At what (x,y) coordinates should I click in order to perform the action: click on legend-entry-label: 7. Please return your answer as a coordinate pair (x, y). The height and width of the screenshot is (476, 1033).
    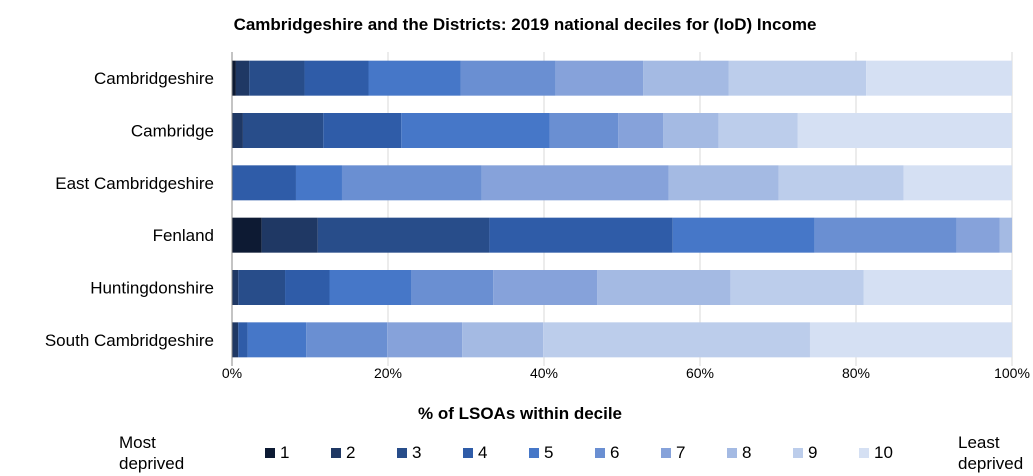
    Looking at the image, I should click on (680, 452).